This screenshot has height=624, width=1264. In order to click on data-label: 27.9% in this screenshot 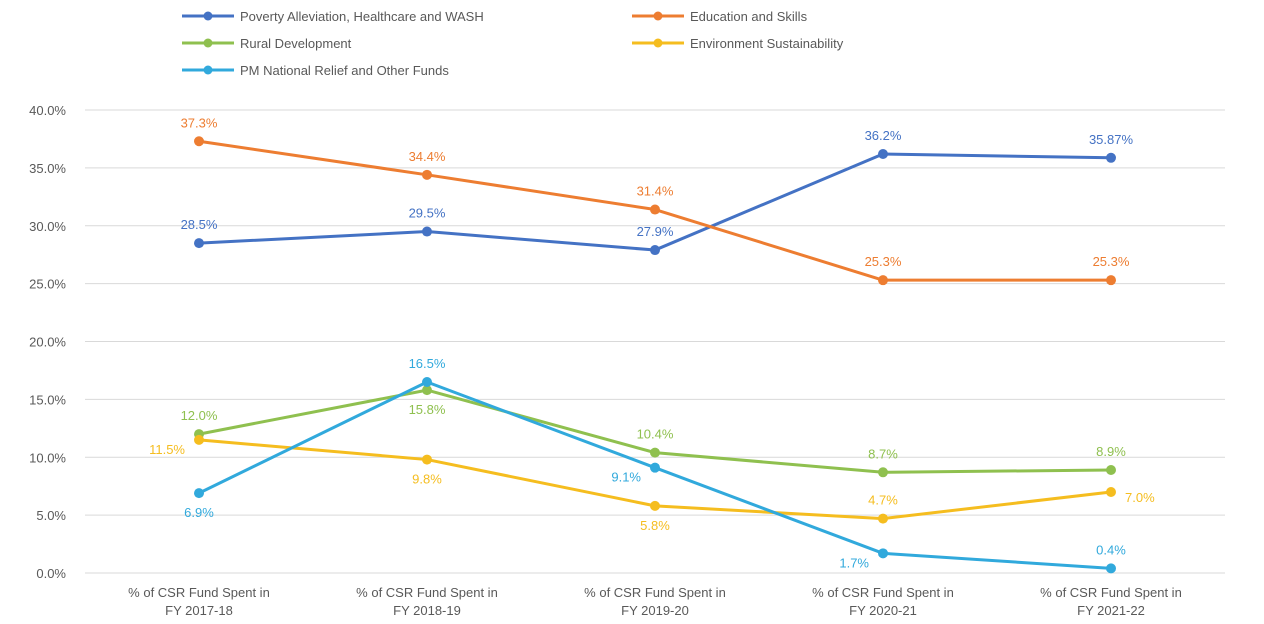, I will do `click(655, 231)`.